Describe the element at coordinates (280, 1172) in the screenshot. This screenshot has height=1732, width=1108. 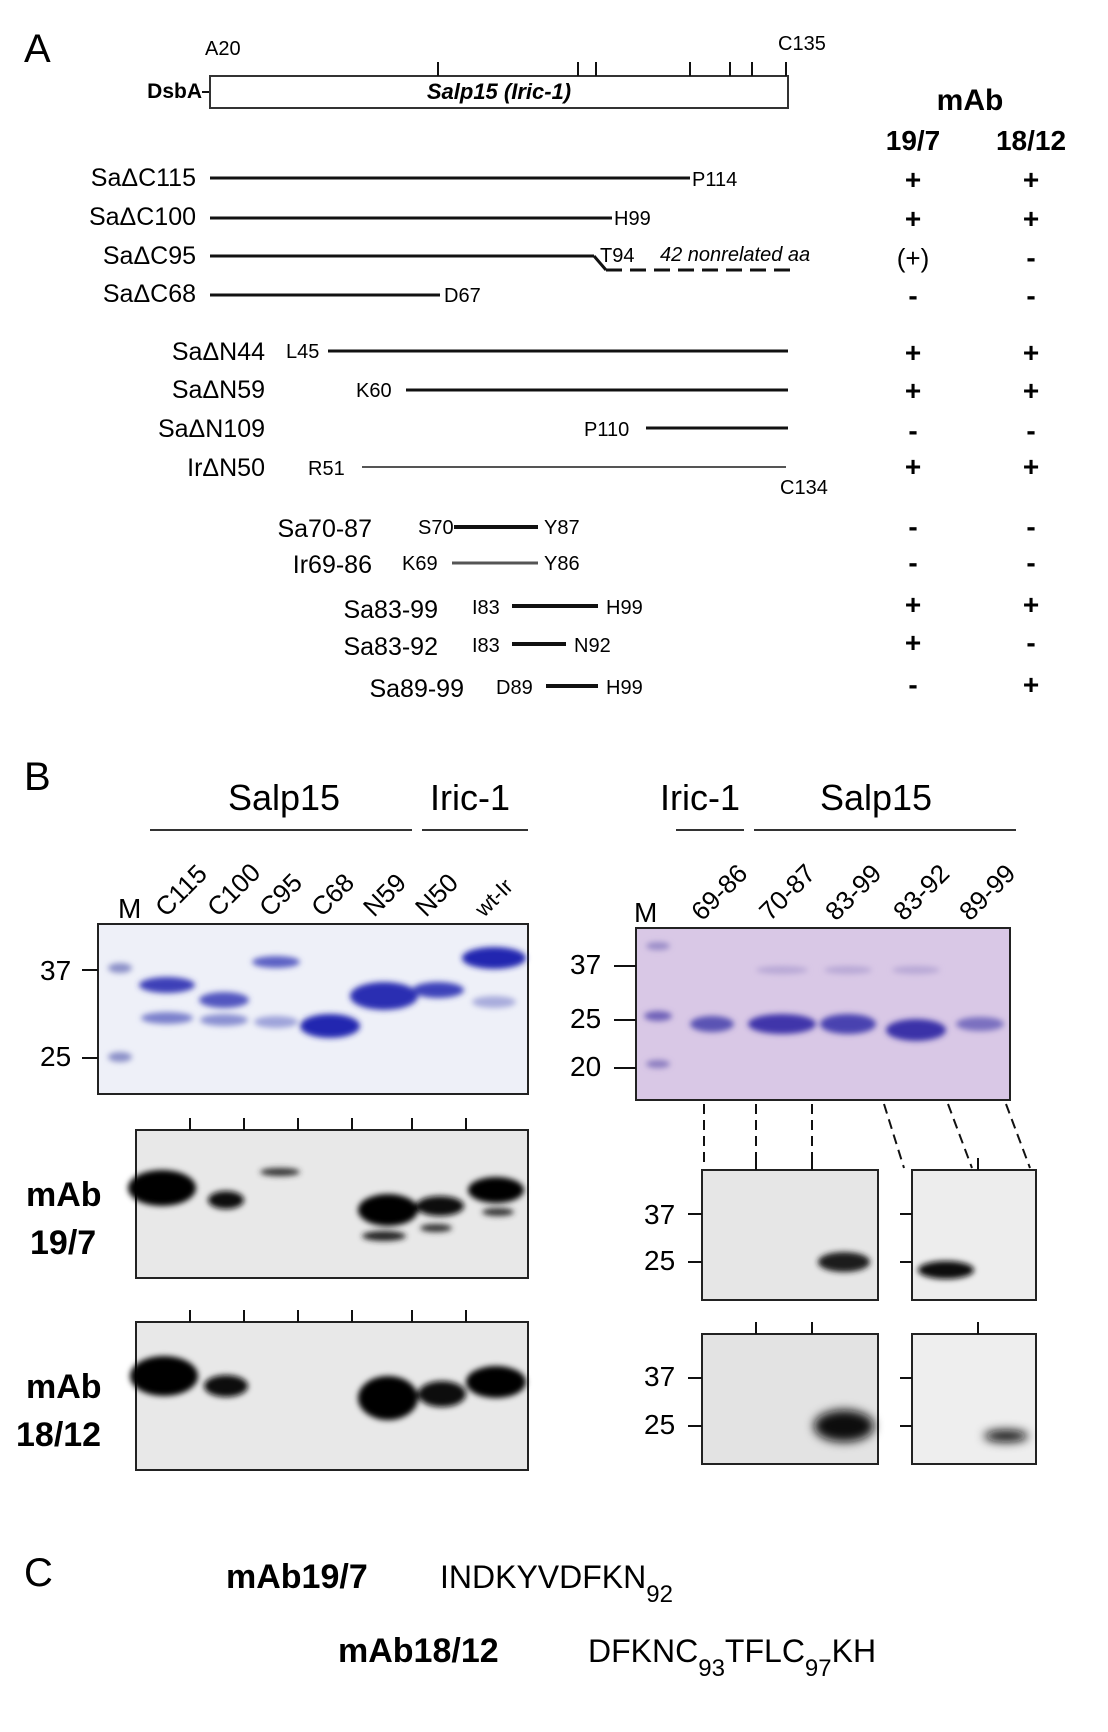
I see `blot-band-c95` at that location.